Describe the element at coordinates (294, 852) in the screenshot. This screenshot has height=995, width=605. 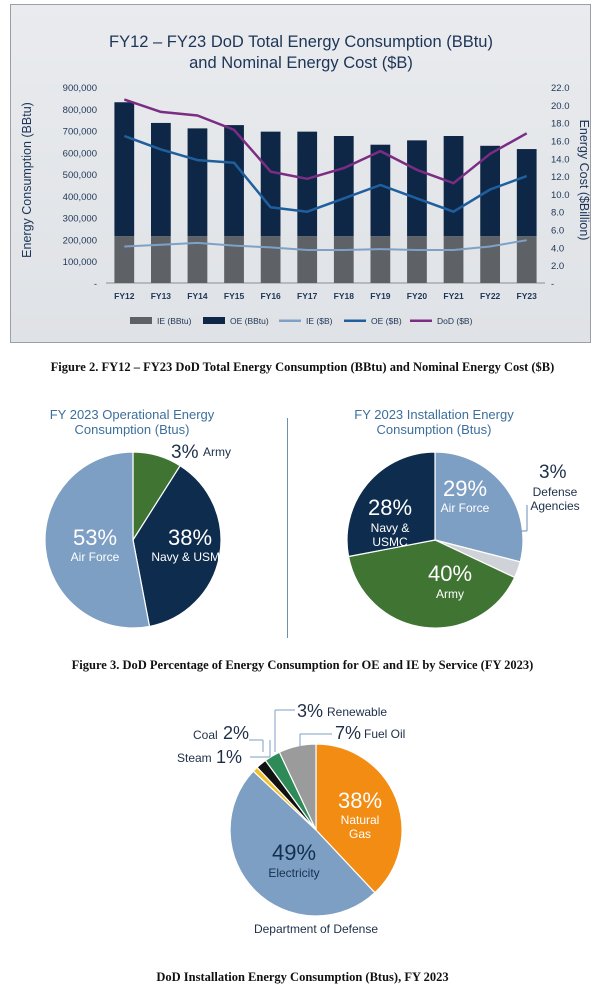
I see `dod-electricity-pct: 49%` at that location.